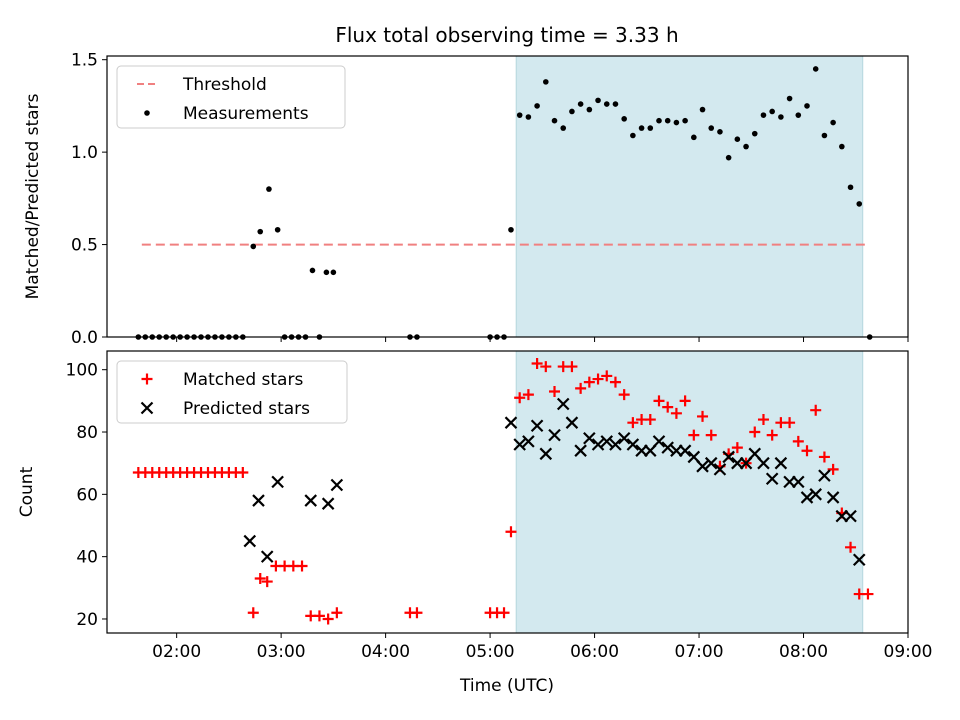 The height and width of the screenshot is (720, 960). I want to click on chart-title: Flux total observing time = 3.33 h, so click(506, 35).